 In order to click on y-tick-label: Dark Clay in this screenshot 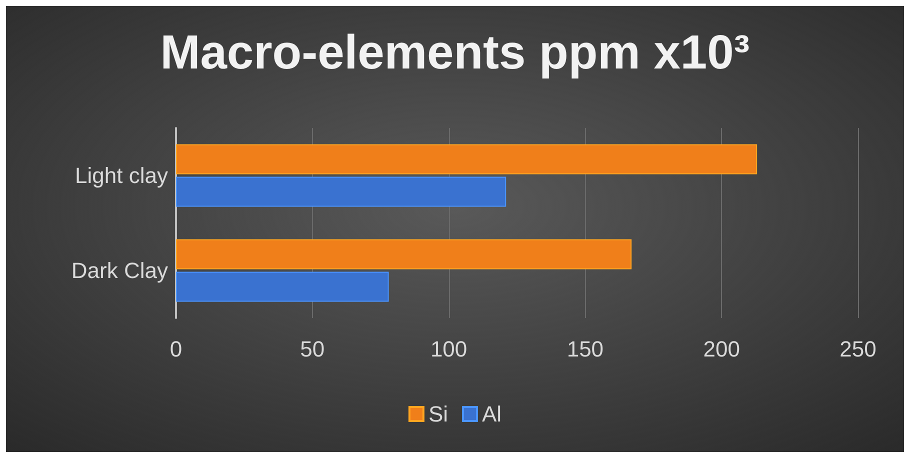, I will do `click(119, 270)`.